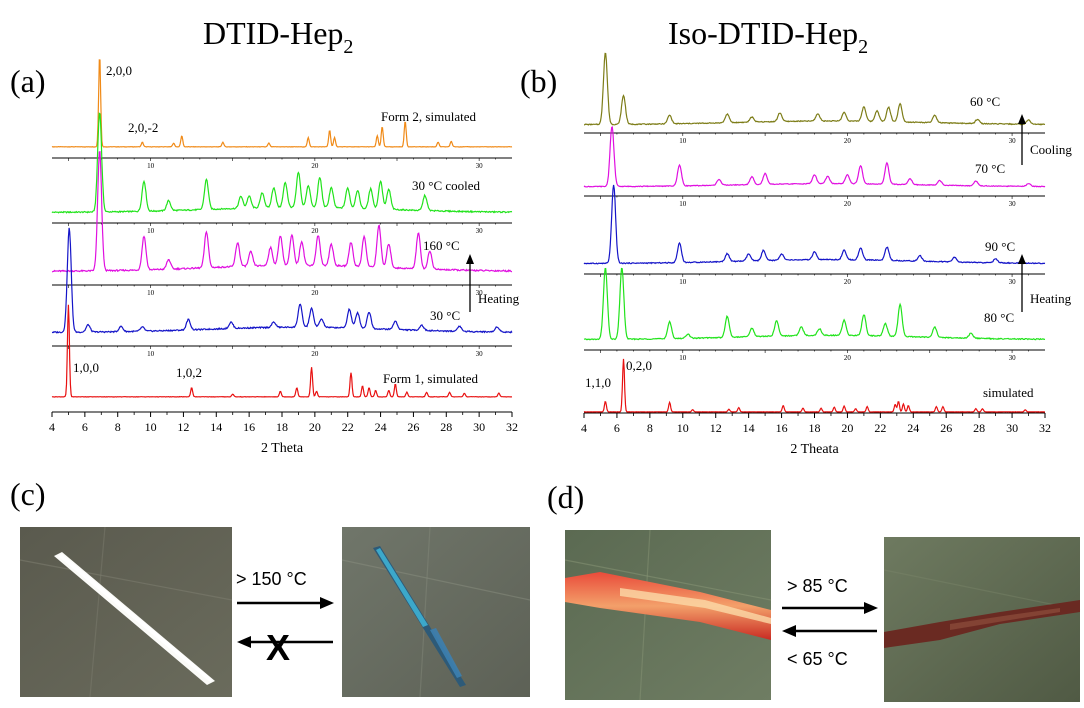  Describe the element at coordinates (126, 612) in the screenshot. I see `photo-c-form1` at that location.